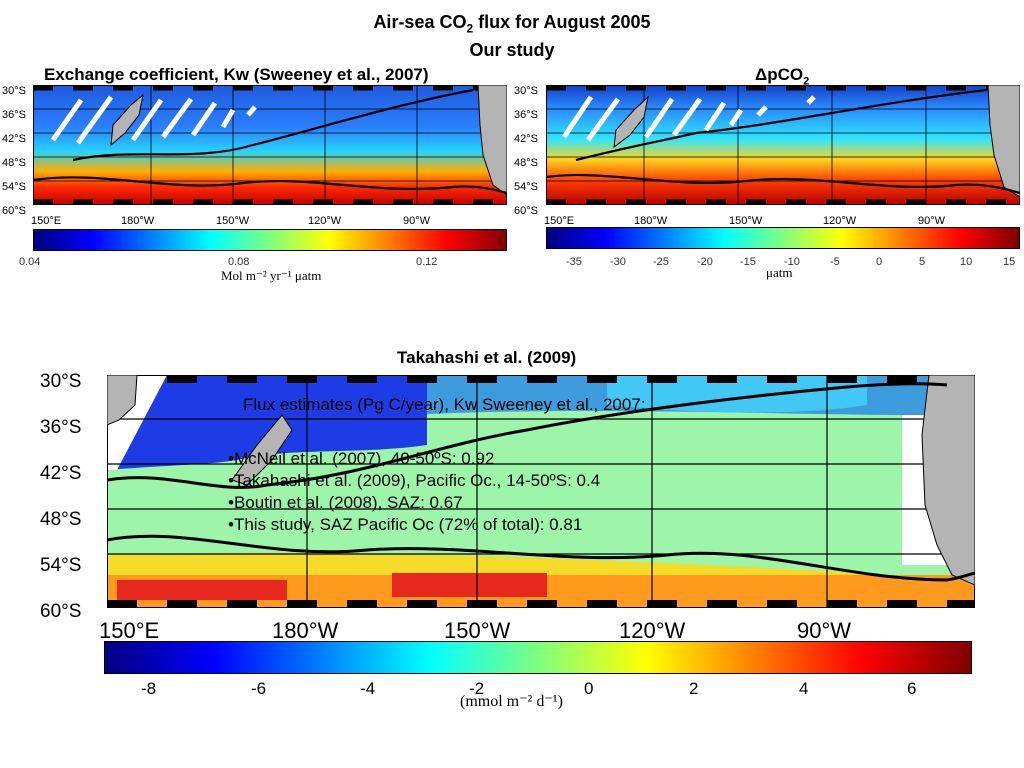 Image resolution: width=1024 pixels, height=768 pixels. I want to click on kw-colorbar-ticks: 0.04 0.08 0.12, so click(228, 262).